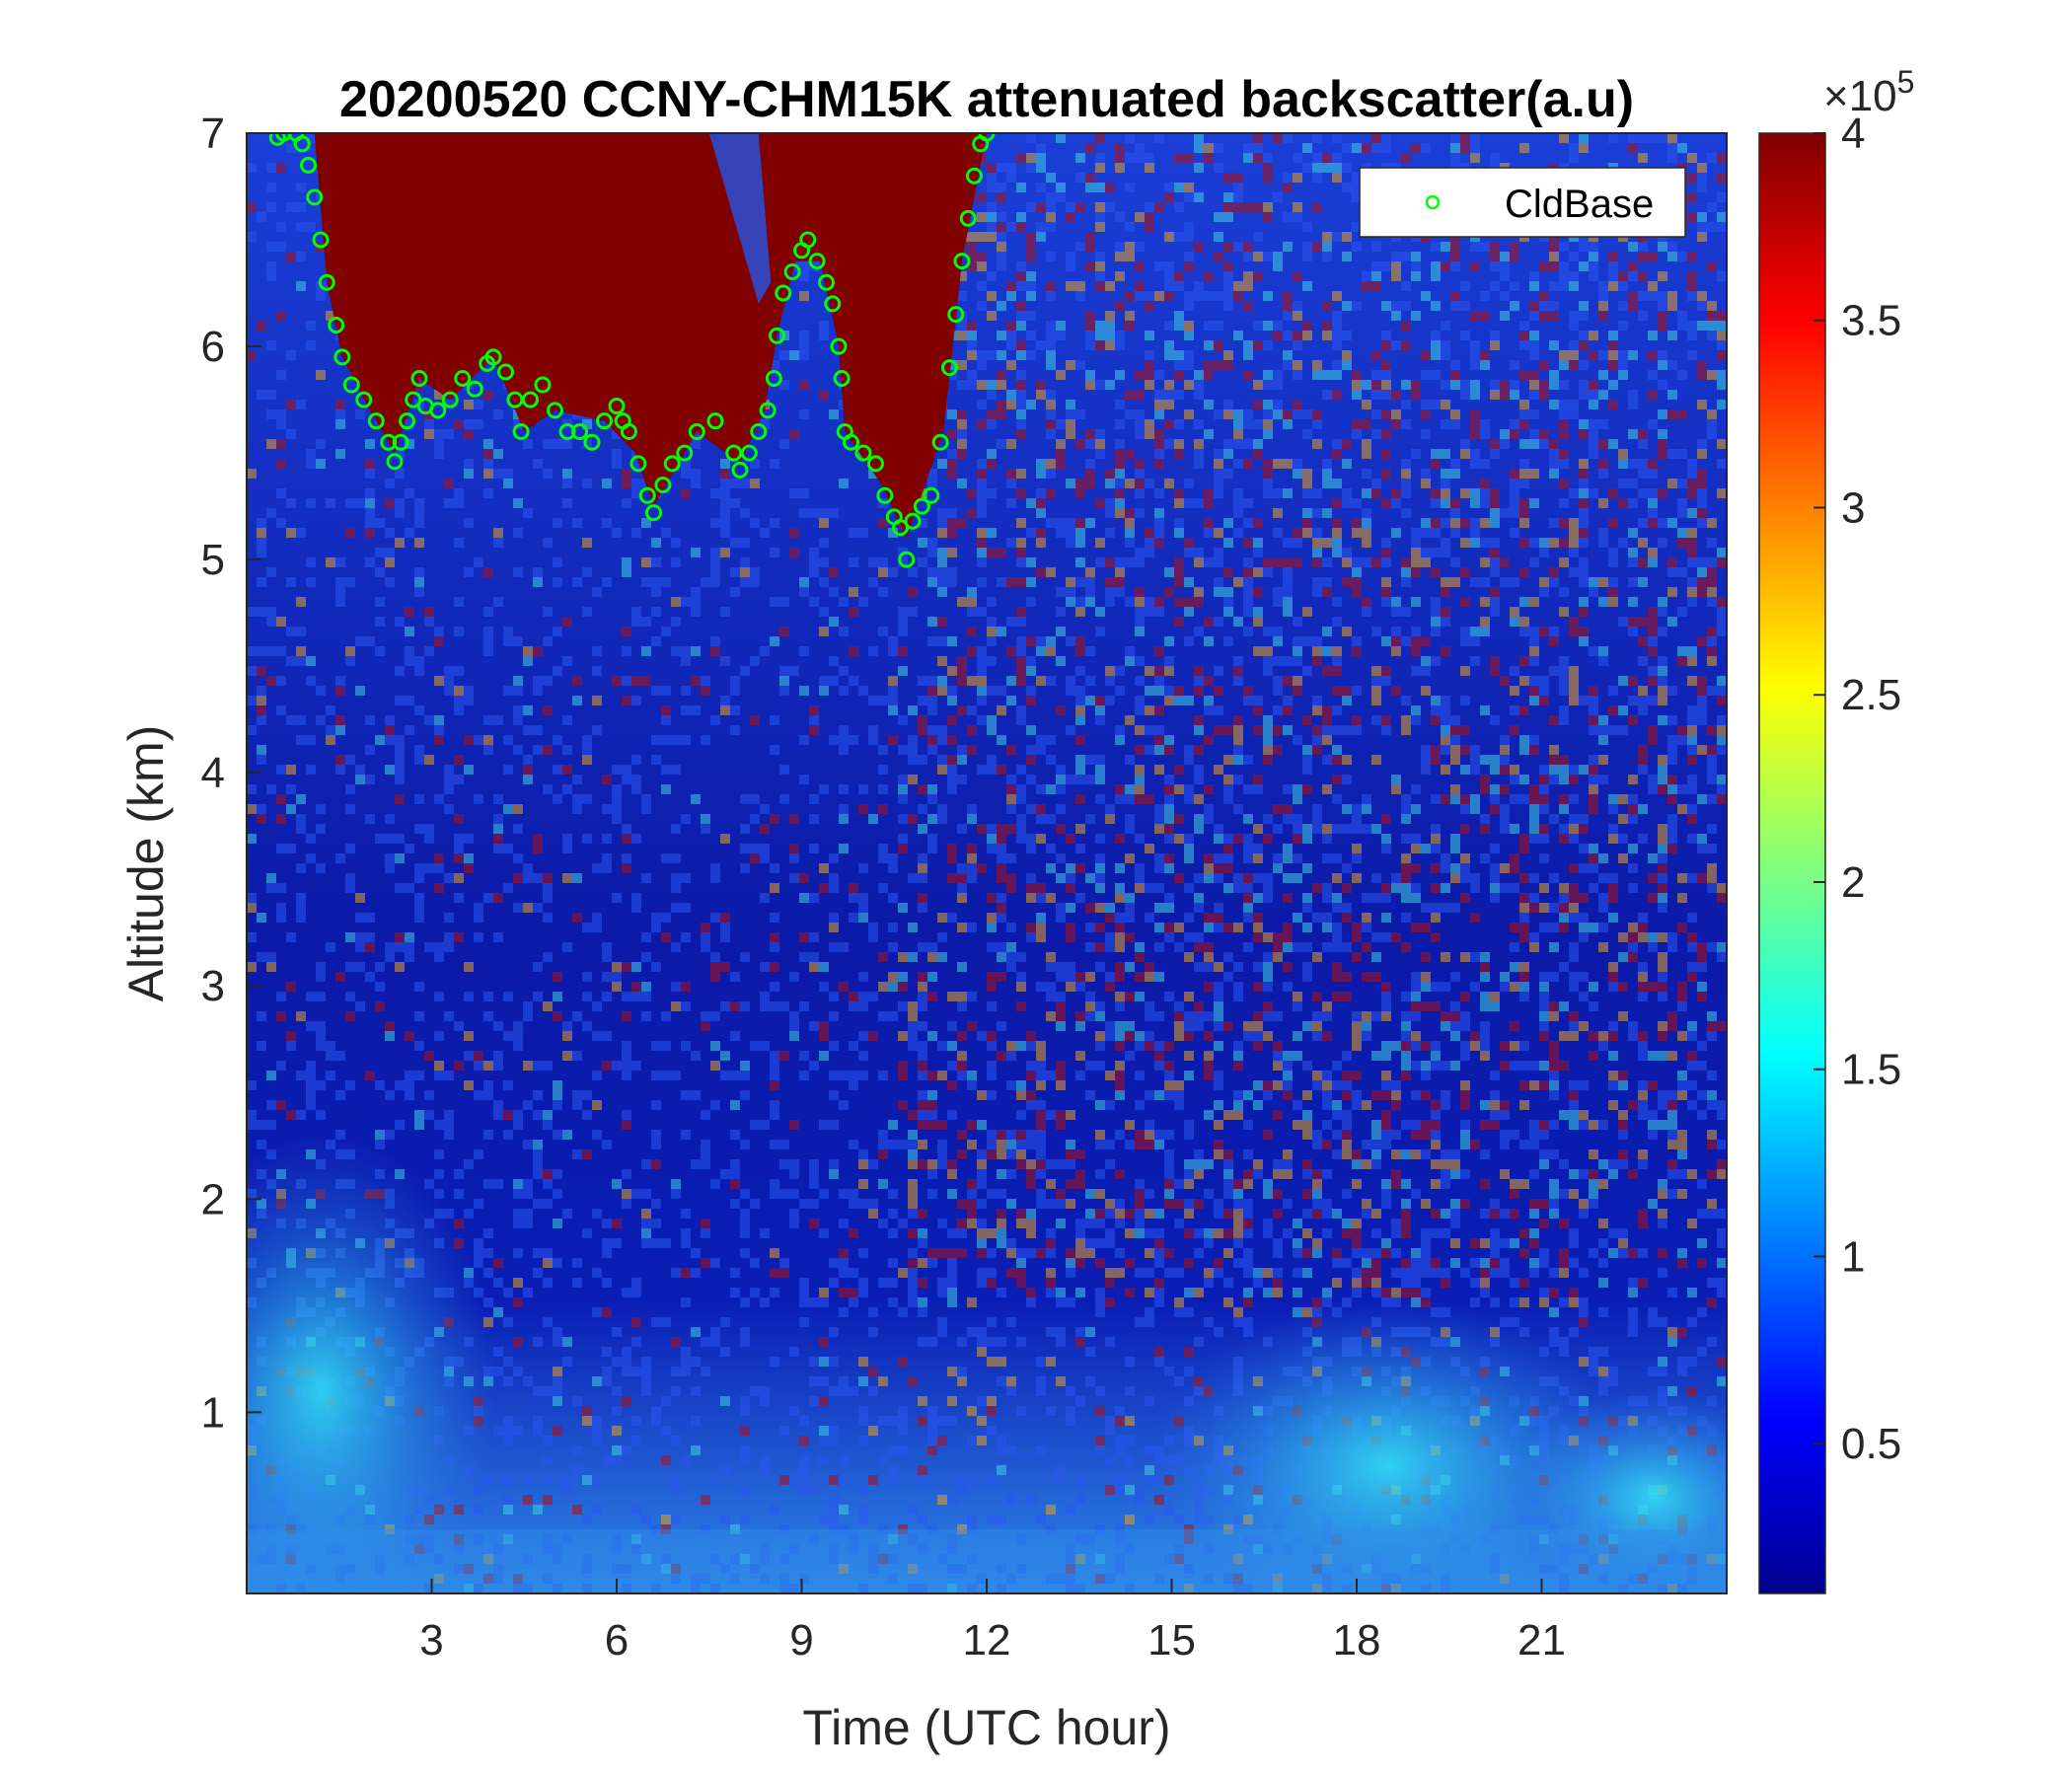 The width and height of the screenshot is (2072, 1776). Describe the element at coordinates (1860, 96) in the screenshot. I see `colorbar-exponent-prefix: ×10` at that location.